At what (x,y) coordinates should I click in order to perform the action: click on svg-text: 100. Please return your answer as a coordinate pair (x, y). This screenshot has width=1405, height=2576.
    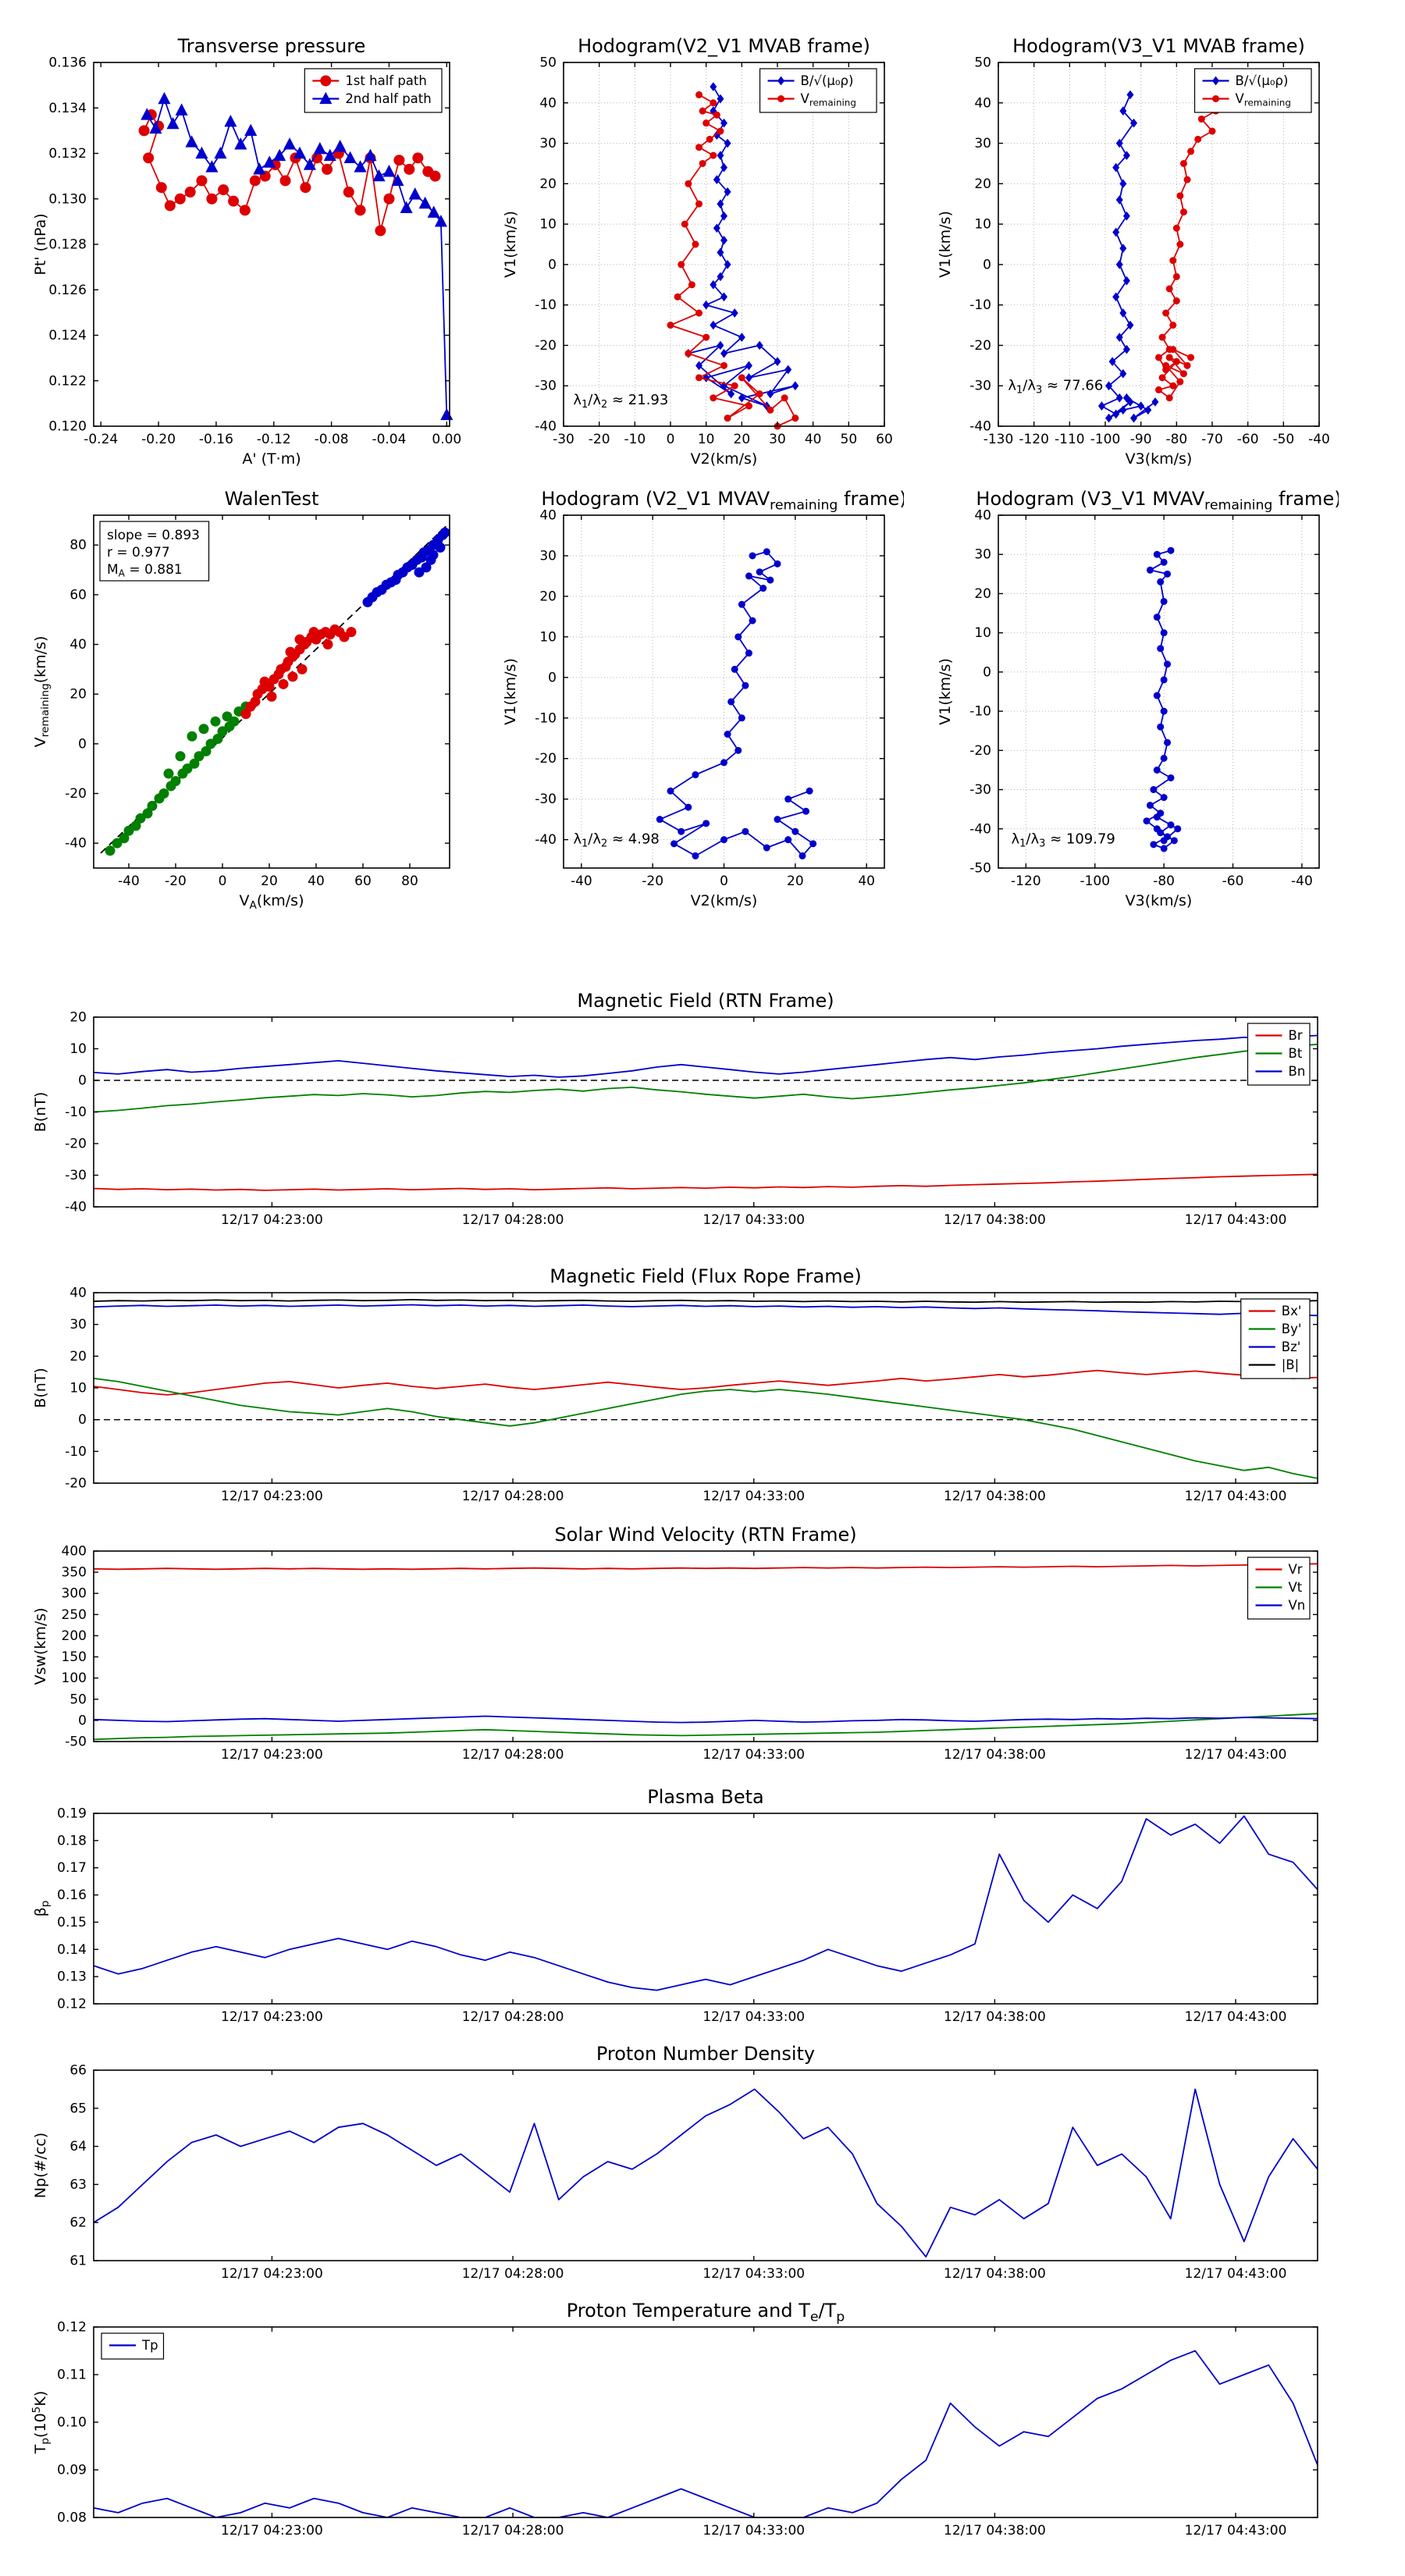
    Looking at the image, I should click on (74, 1678).